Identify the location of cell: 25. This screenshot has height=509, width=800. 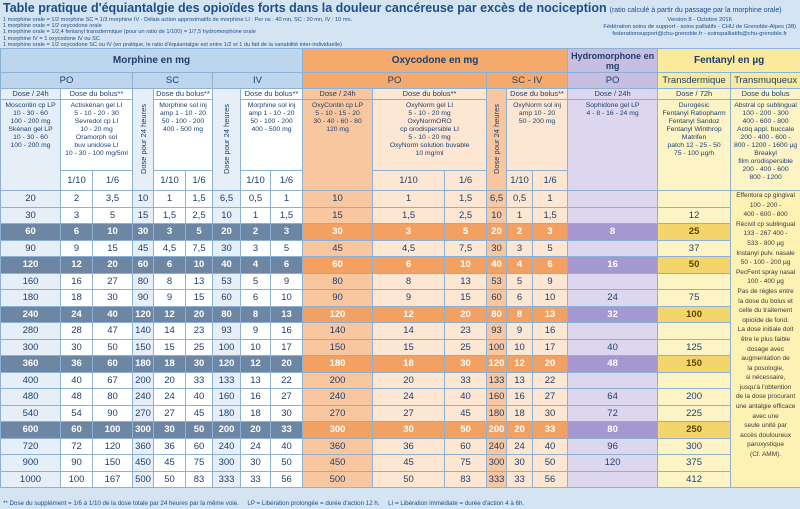
(466, 347).